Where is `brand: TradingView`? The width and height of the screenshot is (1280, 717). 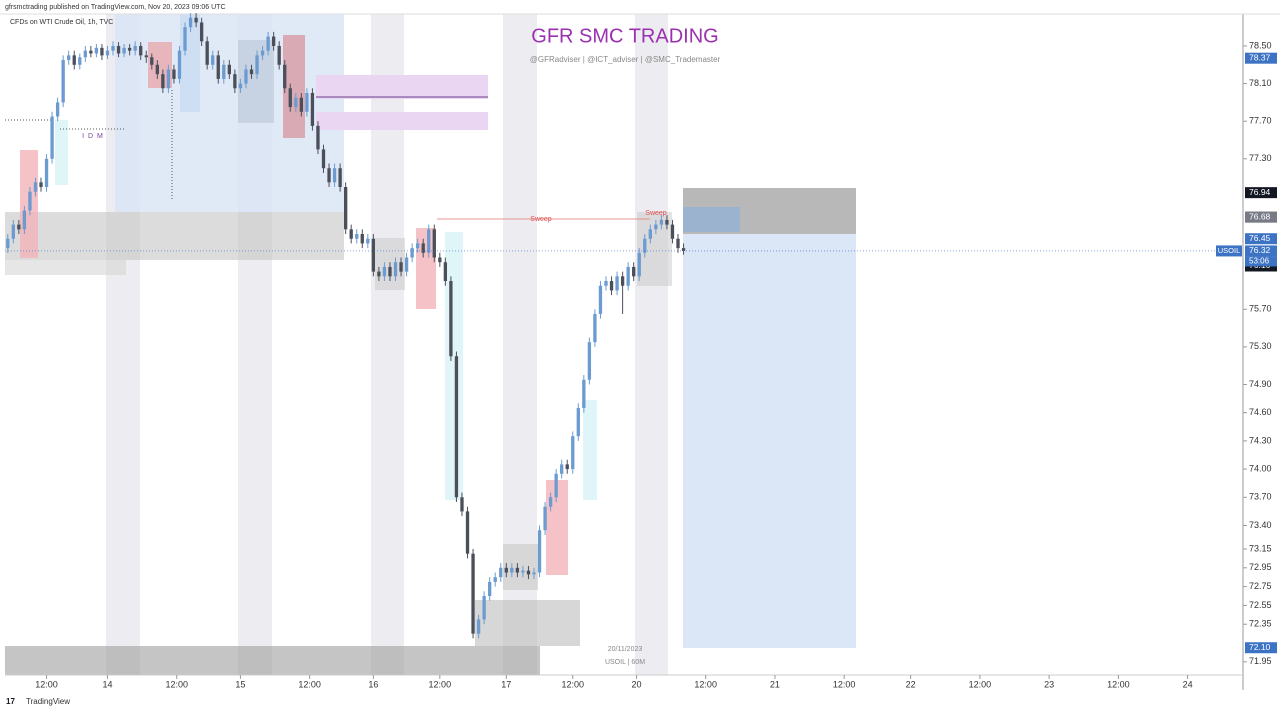 brand: TradingView is located at coordinates (48, 701).